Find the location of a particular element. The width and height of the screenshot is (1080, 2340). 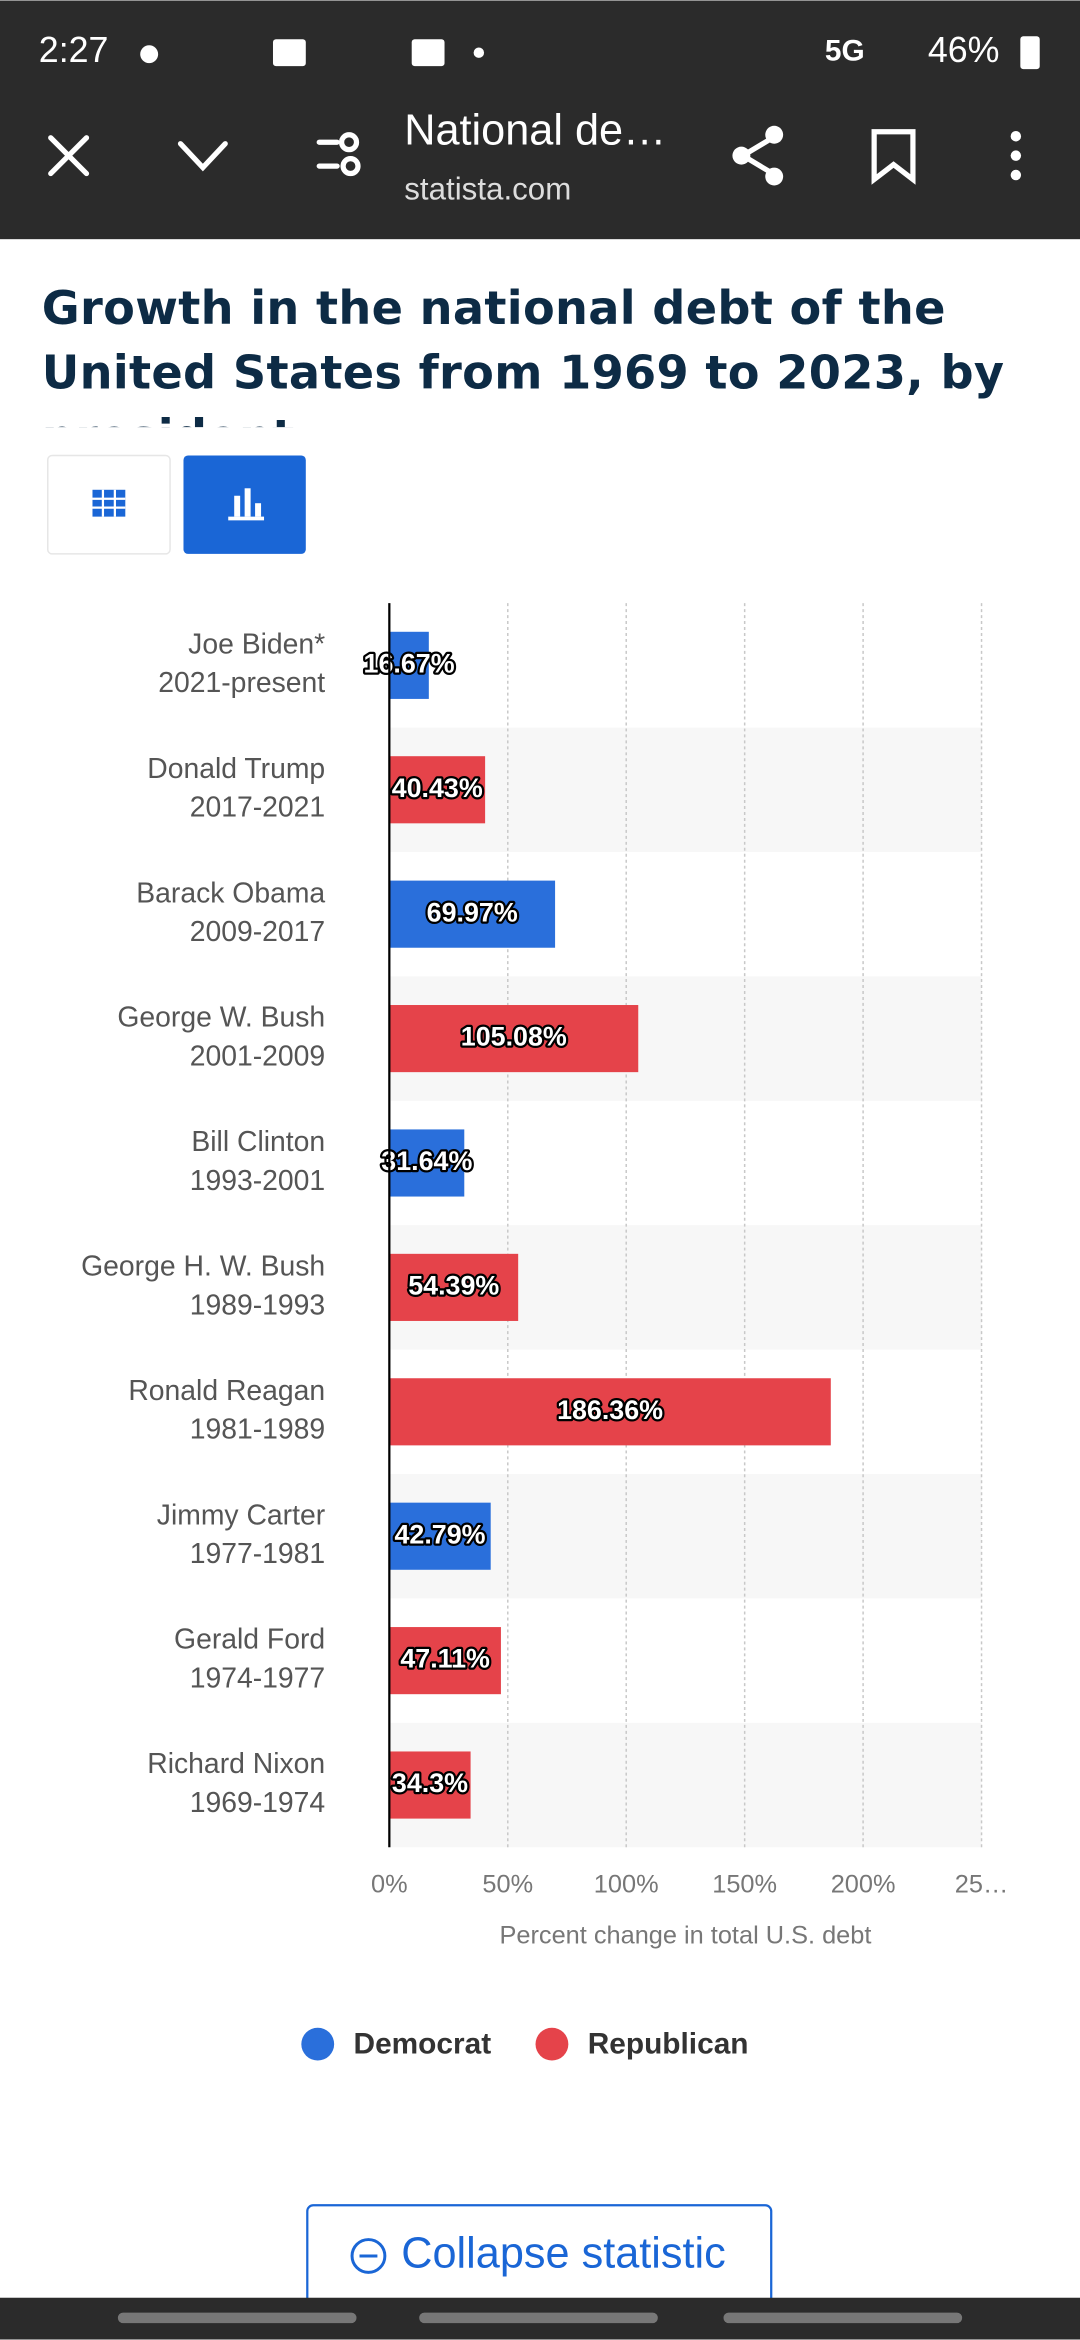

category-period: 1993-2001 is located at coordinates (257, 1181).